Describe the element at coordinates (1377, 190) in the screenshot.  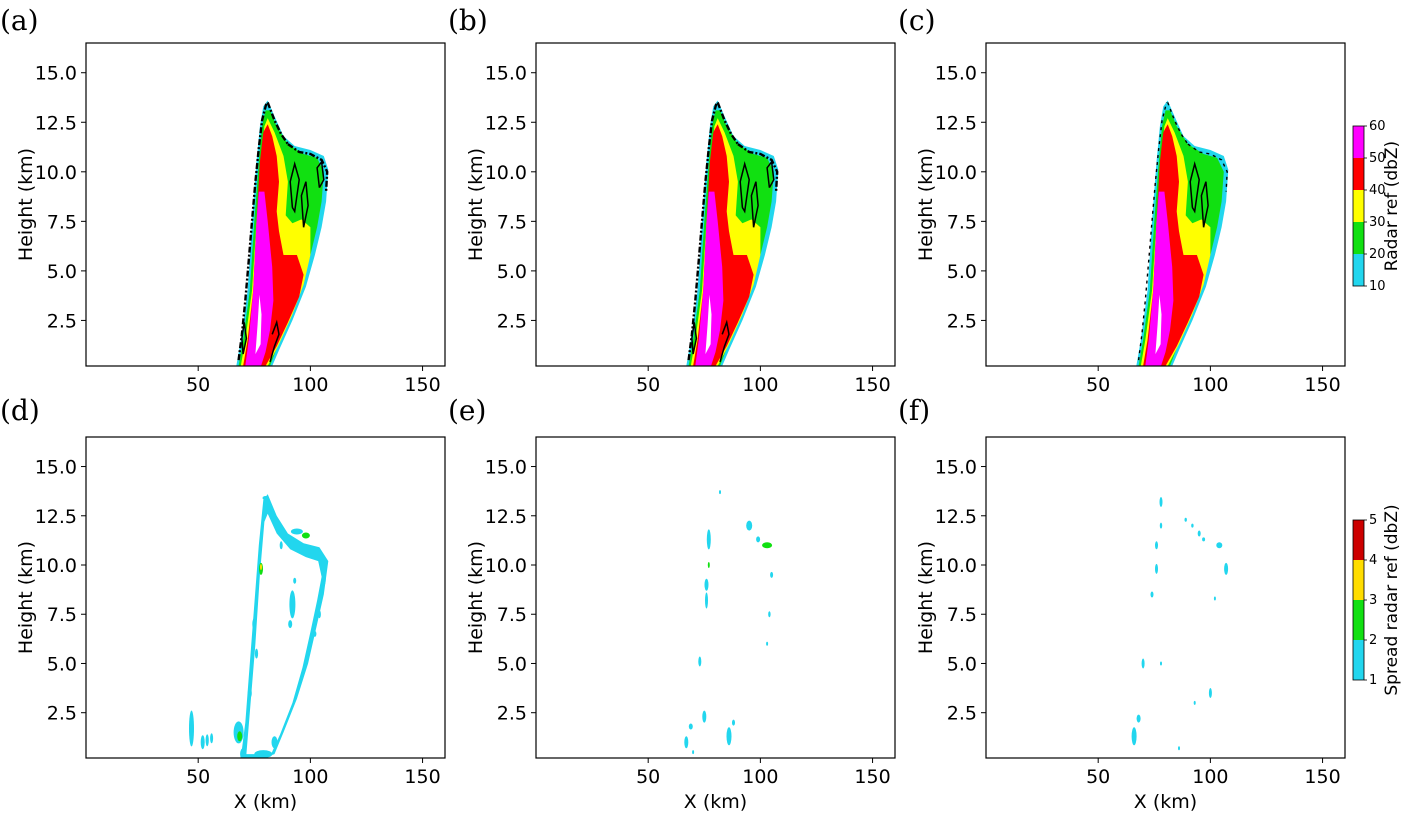
I see `colorbar-tick-label: 40` at that location.